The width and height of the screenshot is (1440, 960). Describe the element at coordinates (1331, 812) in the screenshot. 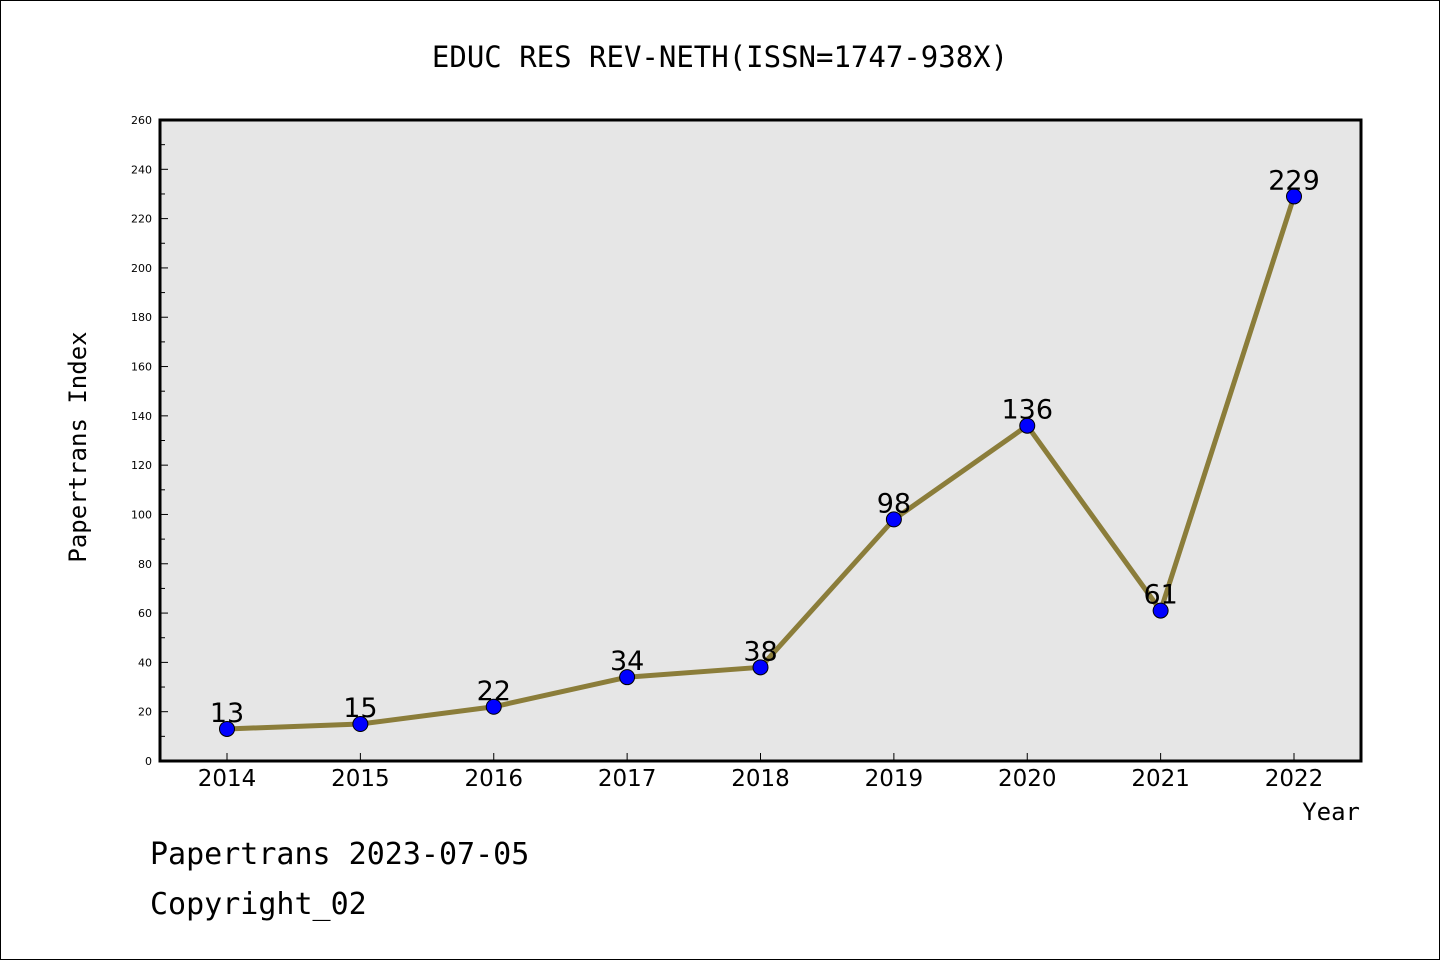

I see `x-axis-label: Year` at that location.